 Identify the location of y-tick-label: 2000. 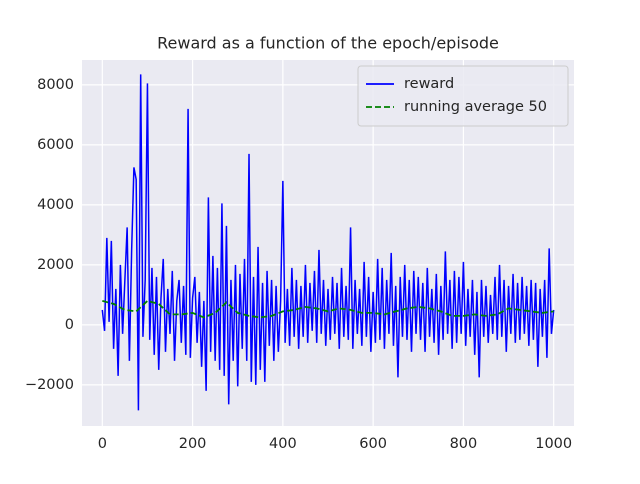
(55, 265).